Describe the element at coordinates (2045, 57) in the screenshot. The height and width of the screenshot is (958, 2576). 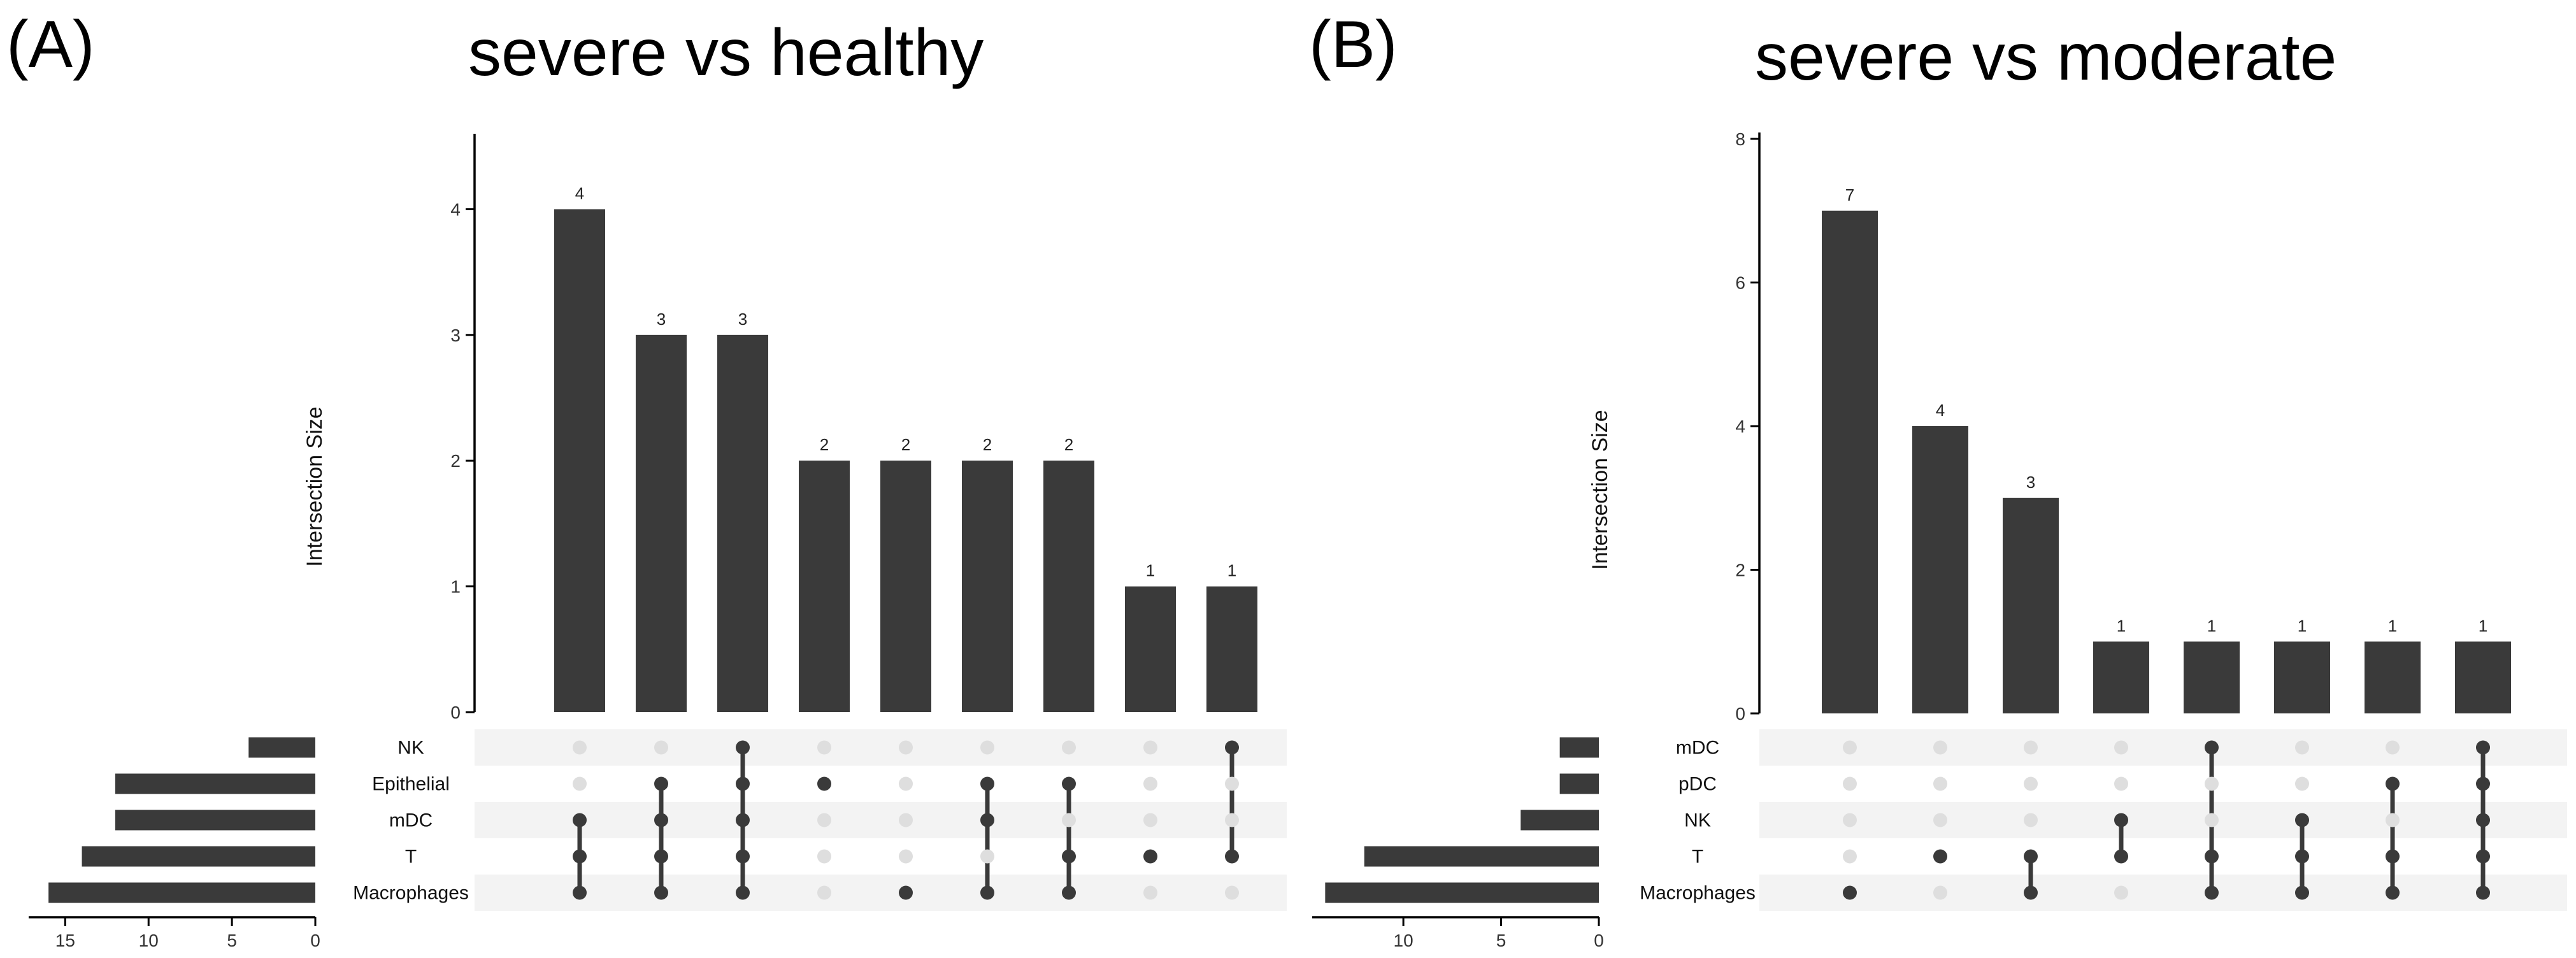
I see `chart-title: severe vs moderate` at that location.